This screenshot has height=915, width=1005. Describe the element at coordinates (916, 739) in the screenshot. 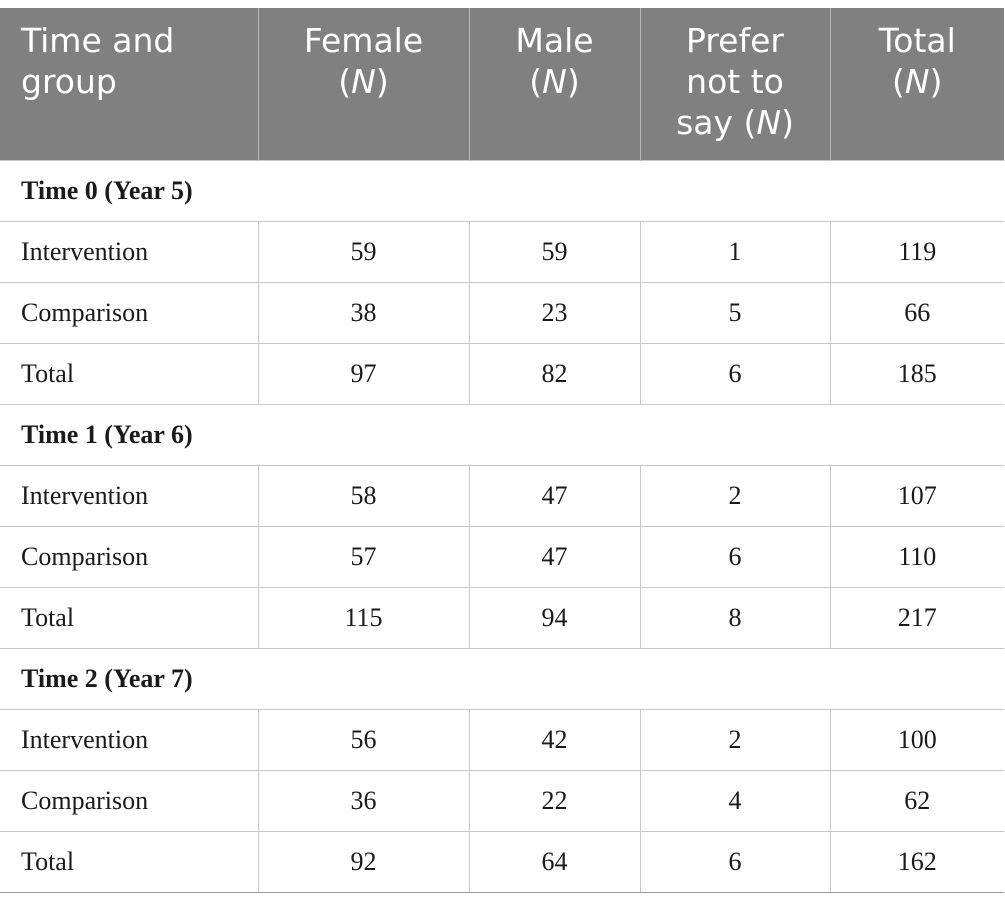

I see `cell-total: 100` at that location.